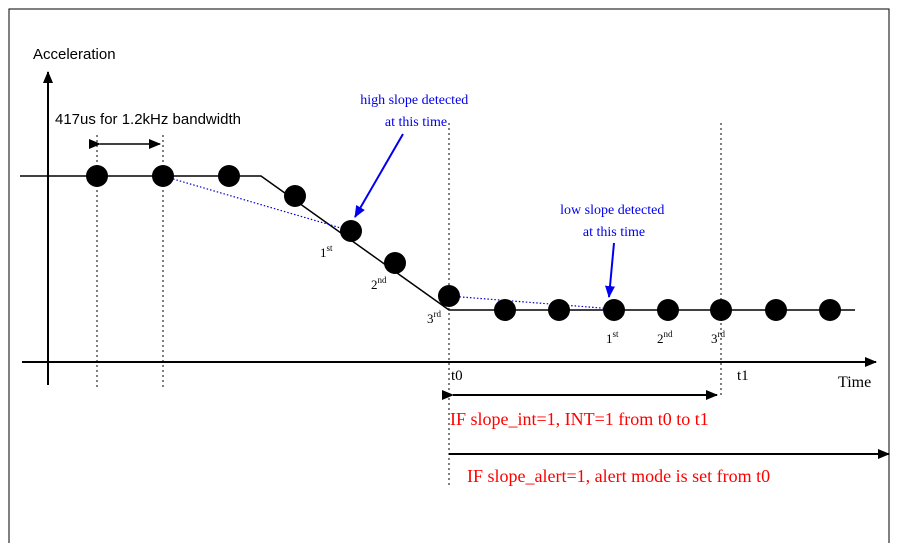 The height and width of the screenshot is (543, 898). Describe the element at coordinates (614, 232) in the screenshot. I see `low-slope-callout-line: at this time` at that location.